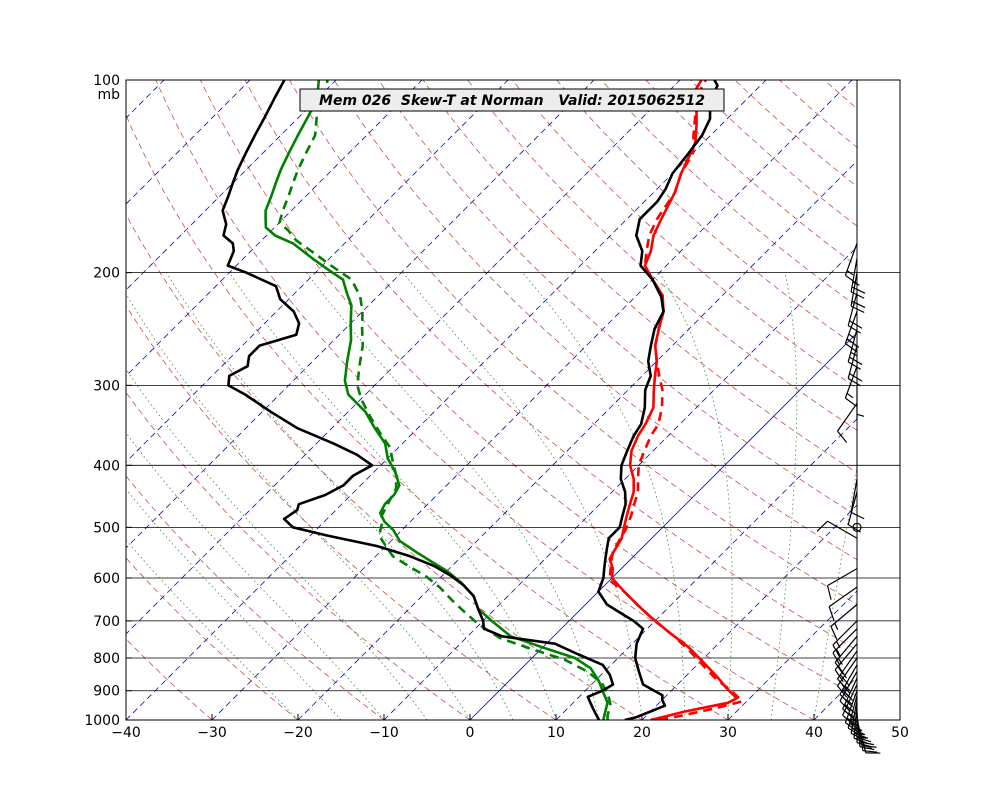  Describe the element at coordinates (126, 733) in the screenshot. I see `x-tick-label: −40` at that location.